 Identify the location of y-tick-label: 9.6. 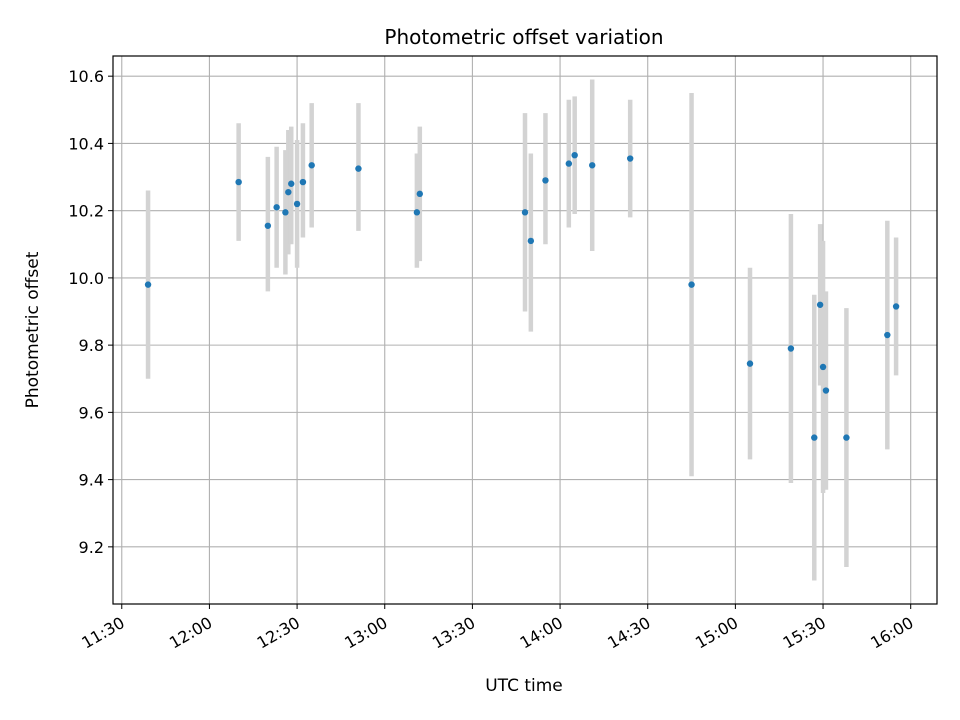
(91, 412).